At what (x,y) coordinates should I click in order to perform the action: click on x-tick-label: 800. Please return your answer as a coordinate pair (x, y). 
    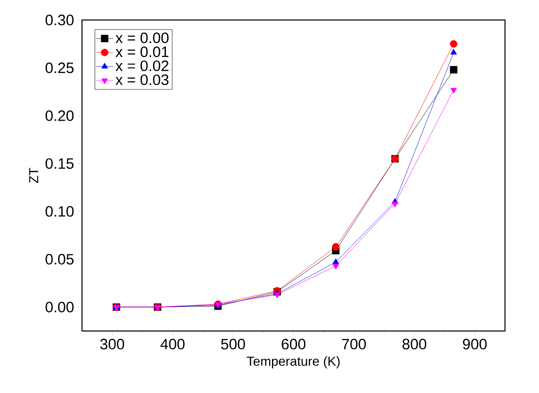
    Looking at the image, I should click on (414, 344).